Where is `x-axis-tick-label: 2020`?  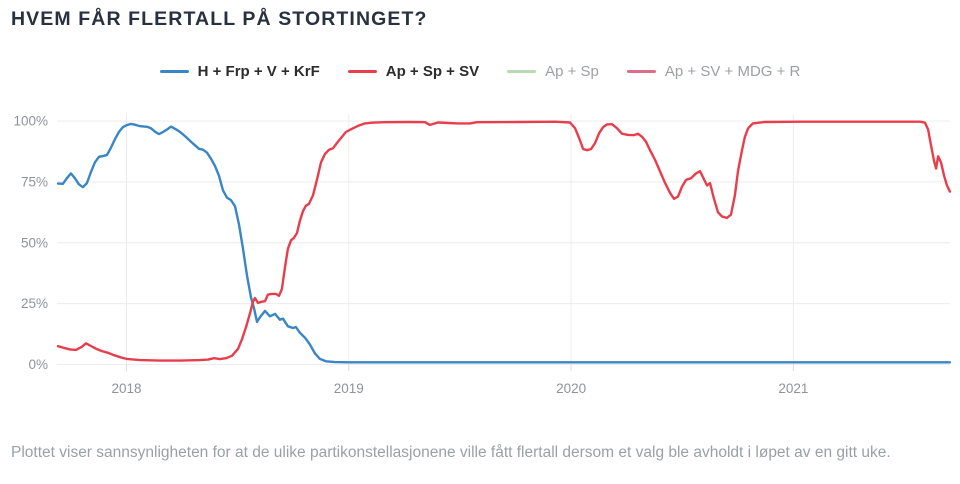 x-axis-tick-label: 2020 is located at coordinates (571, 388).